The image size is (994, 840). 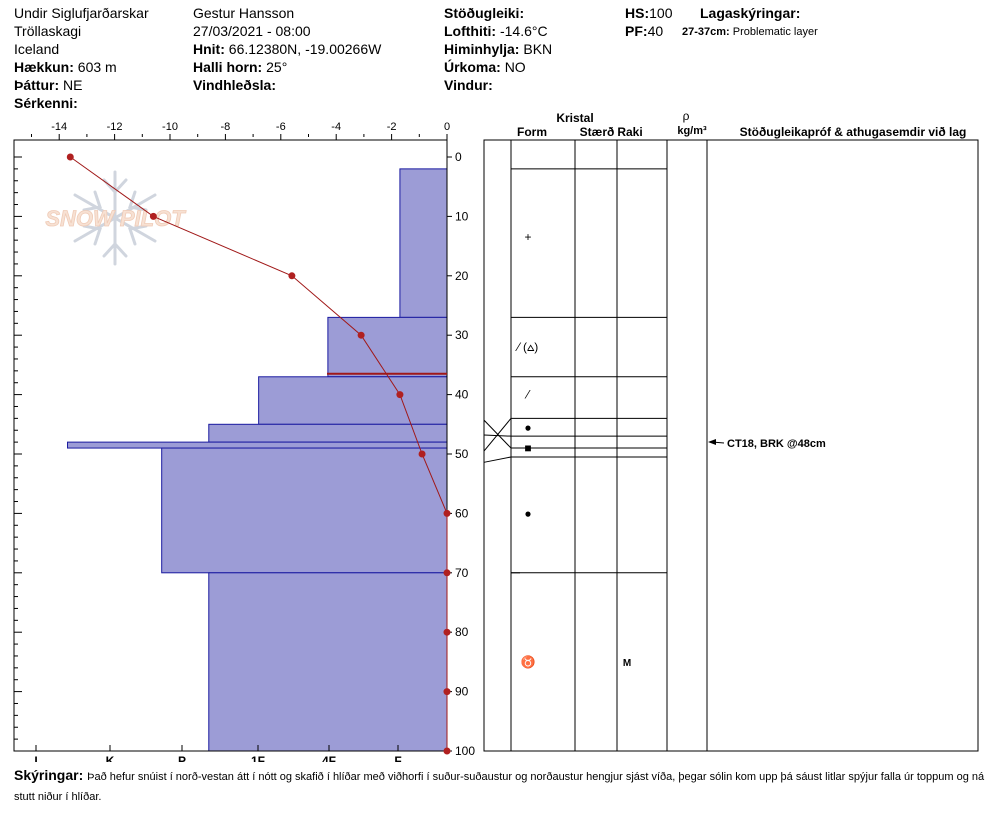 What do you see at coordinates (458, 157) in the screenshot?
I see `depth-tick-label: 0` at bounding box center [458, 157].